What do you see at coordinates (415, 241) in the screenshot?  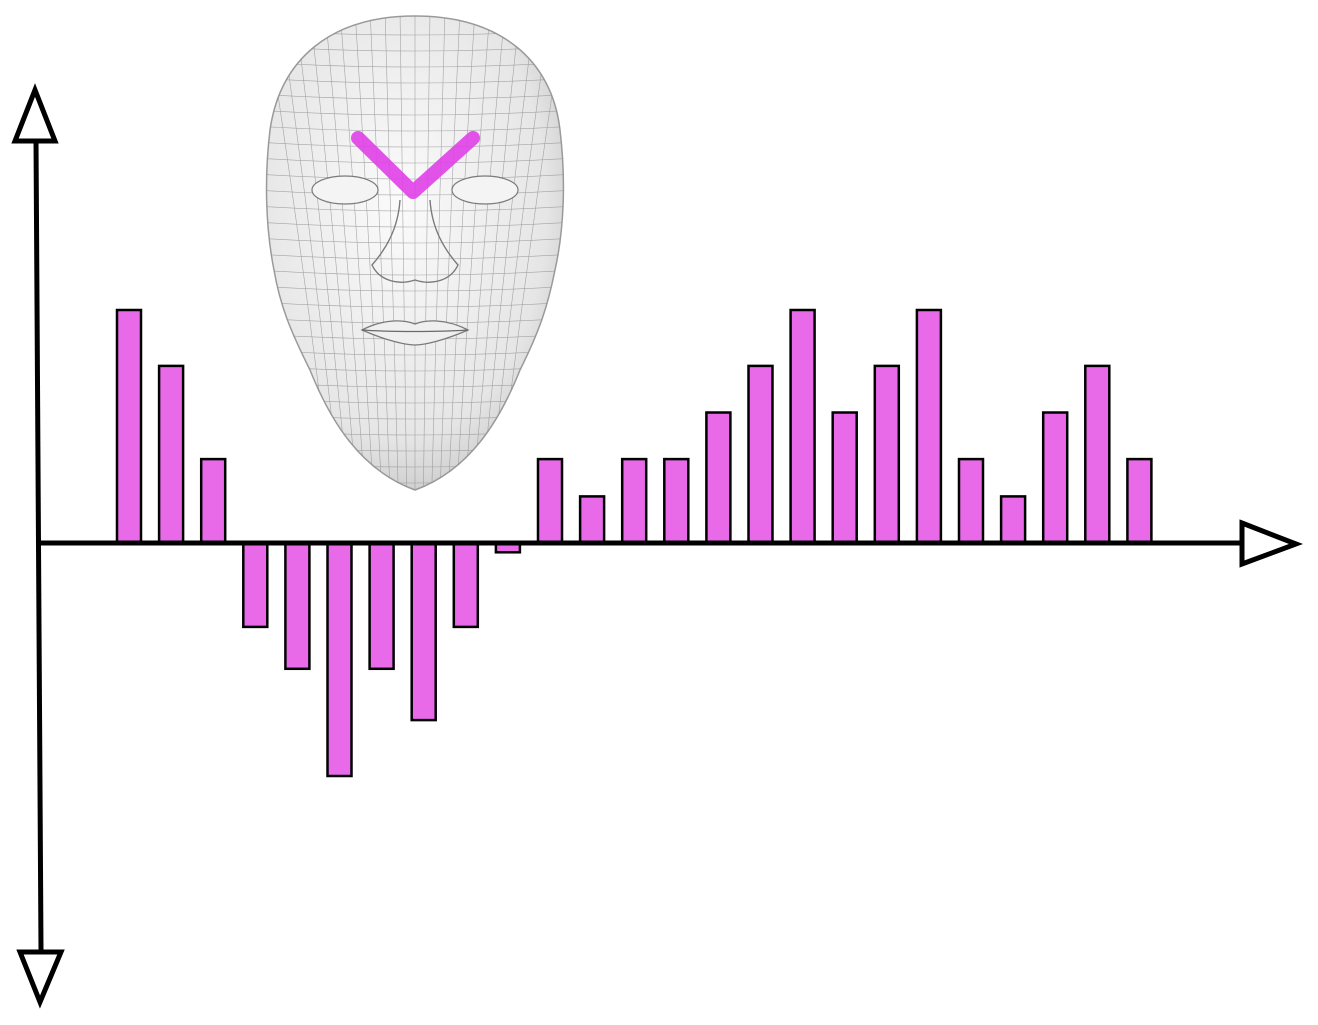 I see `nose` at bounding box center [415, 241].